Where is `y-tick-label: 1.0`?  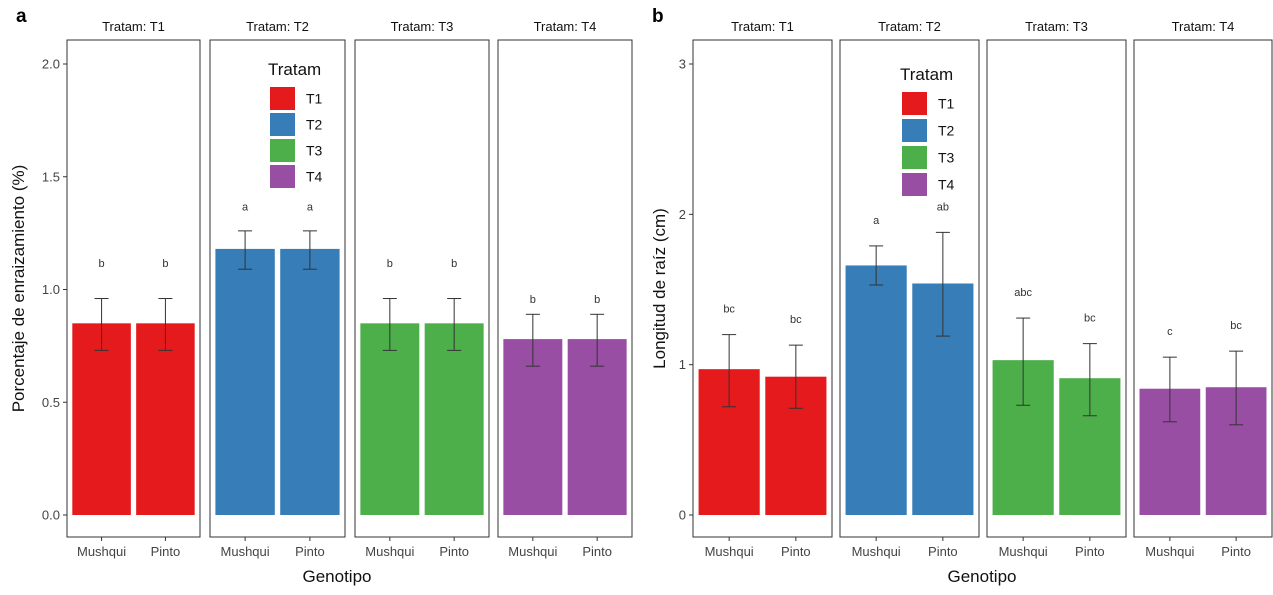
y-tick-label: 1.0 is located at coordinates (51, 289).